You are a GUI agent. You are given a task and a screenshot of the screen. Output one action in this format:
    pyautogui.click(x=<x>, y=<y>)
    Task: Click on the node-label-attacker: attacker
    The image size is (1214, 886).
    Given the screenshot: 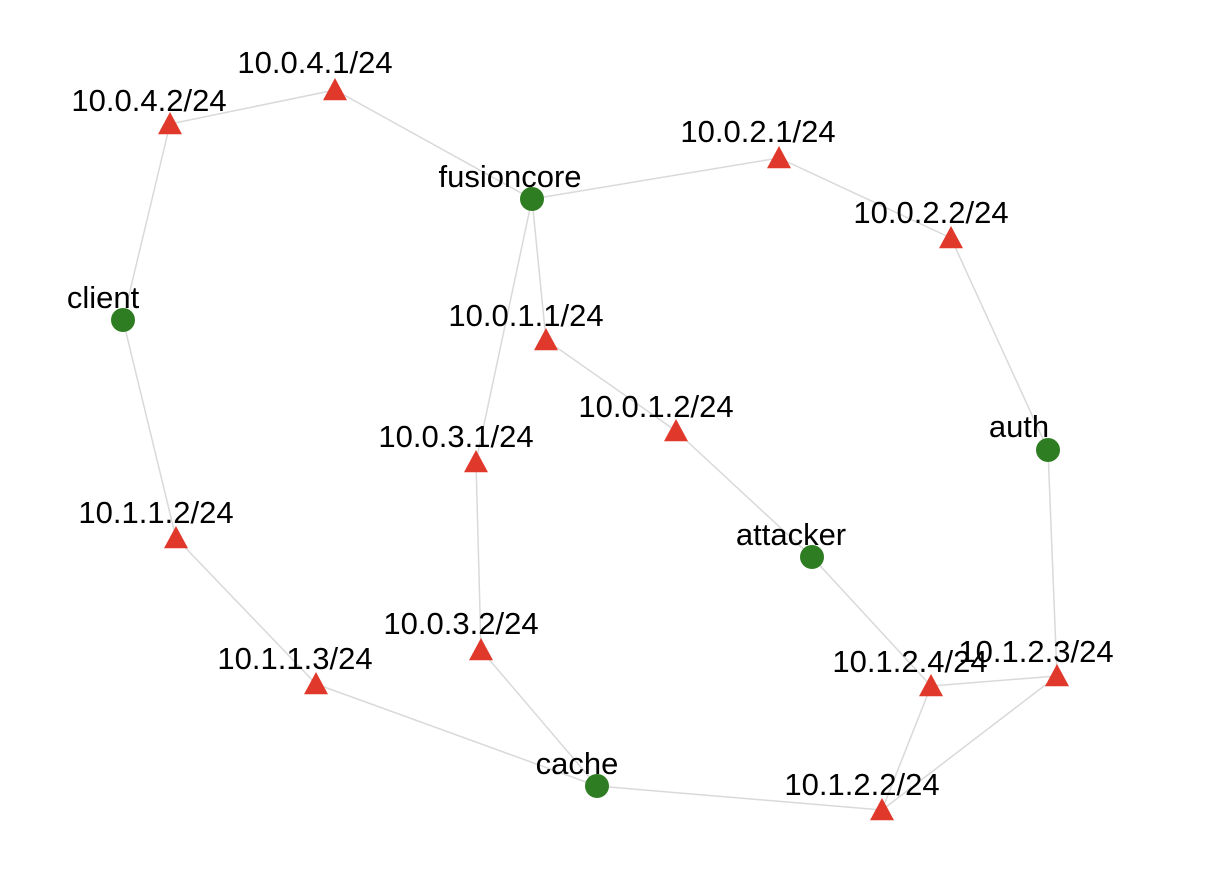 What is the action you would take?
    pyautogui.click(x=791, y=534)
    